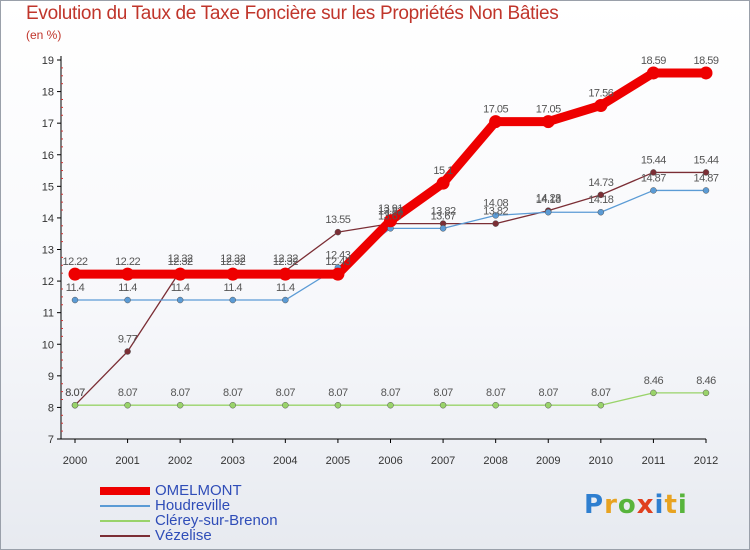  Describe the element at coordinates (705, 178) in the screenshot. I see `data-label-houdreville-2012: 14.87` at that location.